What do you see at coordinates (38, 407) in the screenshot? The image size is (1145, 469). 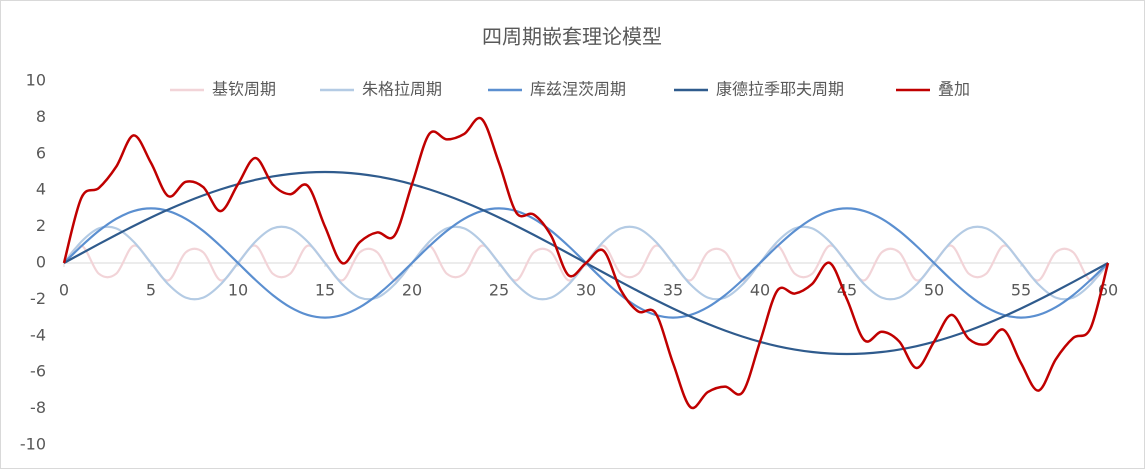 I see `y-tick-label: -8` at bounding box center [38, 407].